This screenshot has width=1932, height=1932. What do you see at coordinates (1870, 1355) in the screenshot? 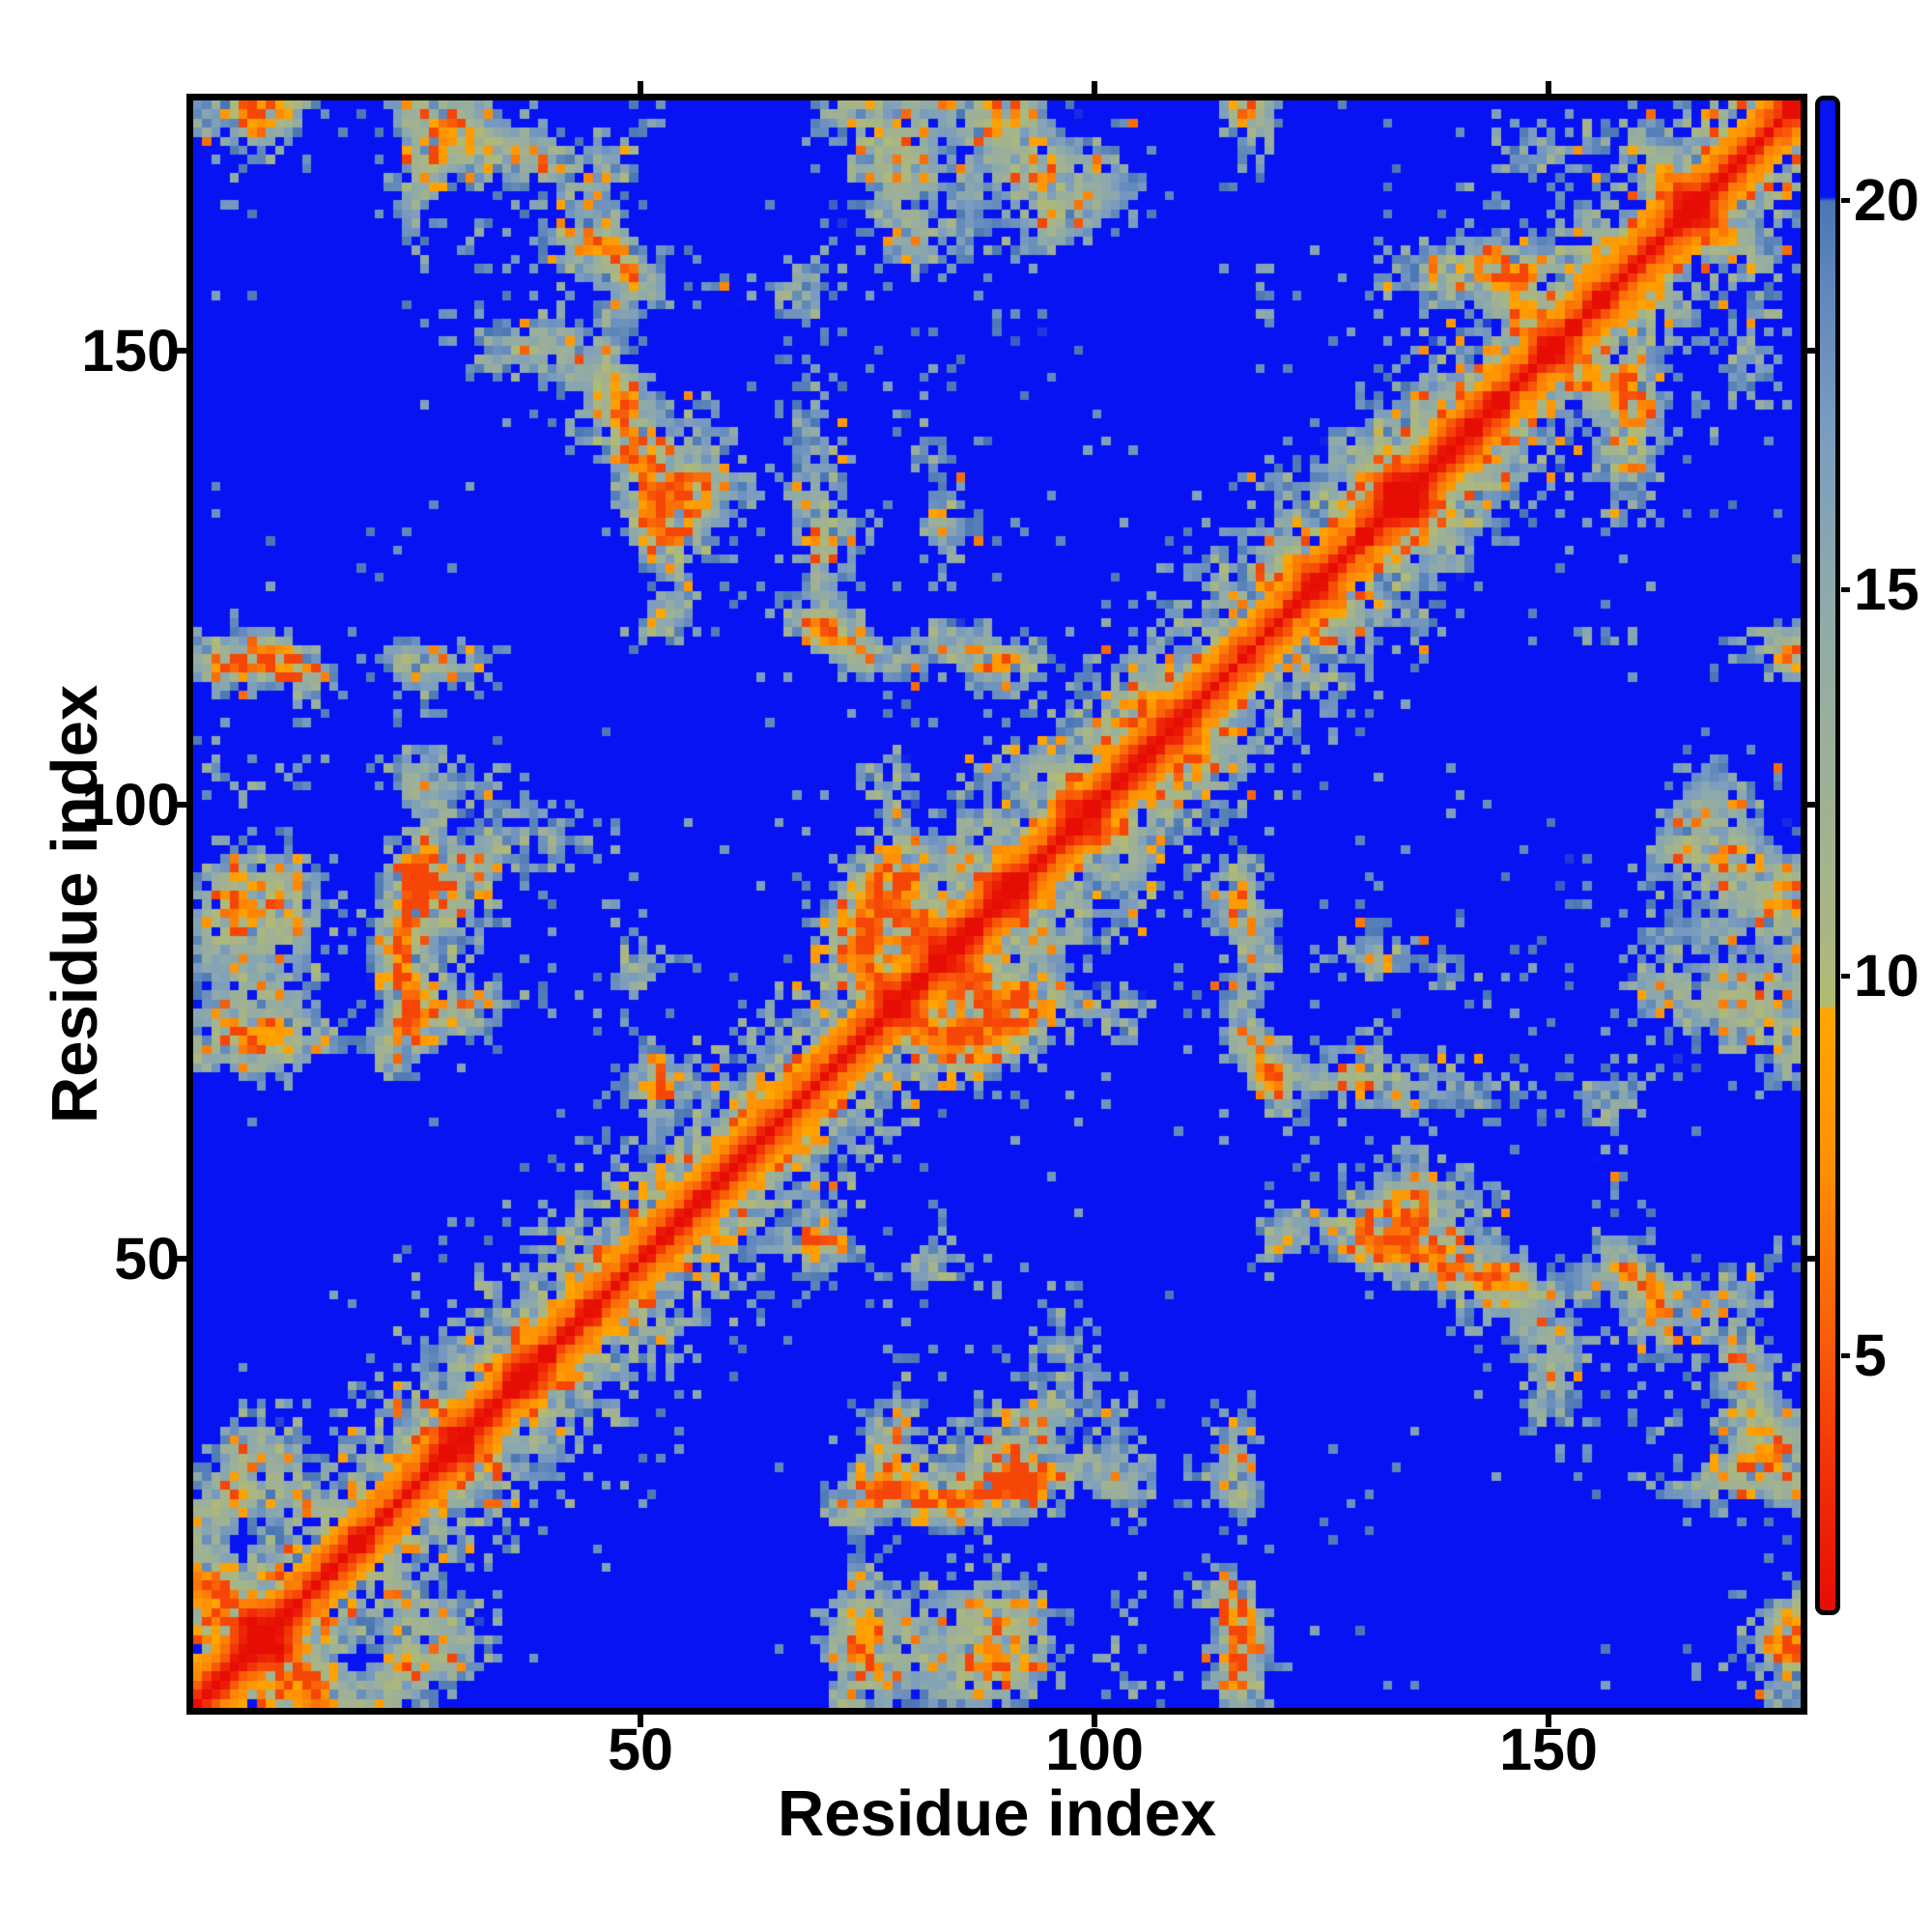
I see `colorbar-tick-label-5: 5` at bounding box center [1870, 1355].